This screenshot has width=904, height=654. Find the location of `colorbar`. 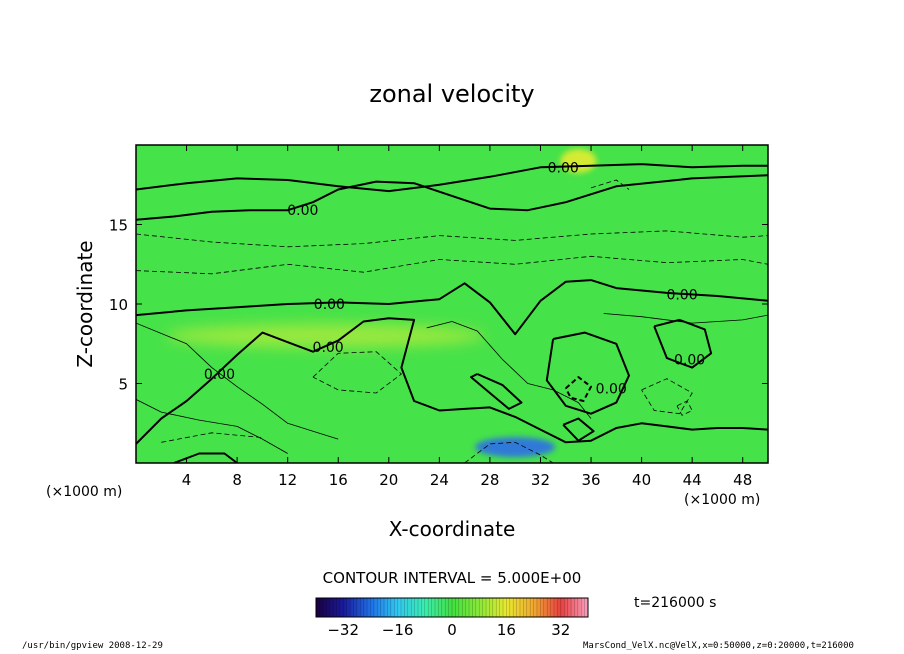

colorbar is located at coordinates (452, 607).